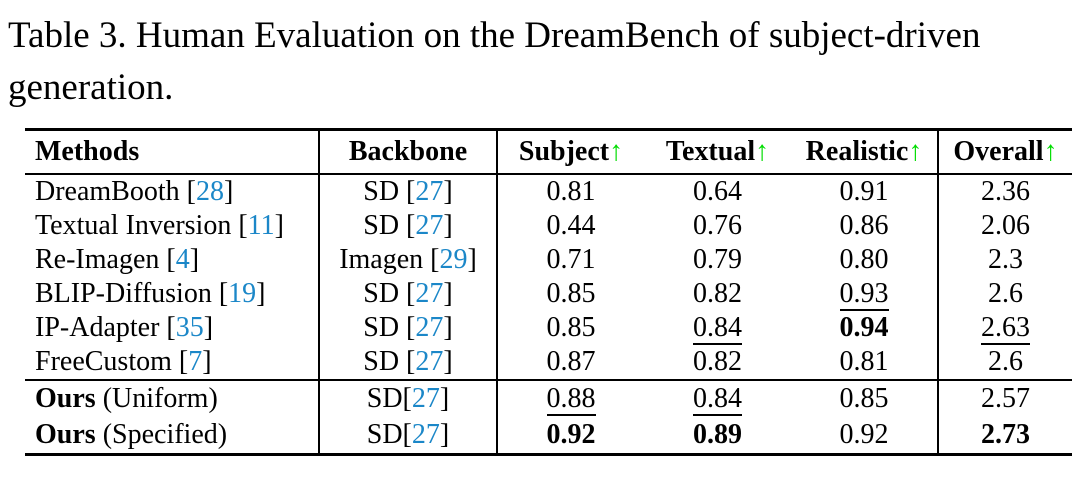  Describe the element at coordinates (189, 327) in the screenshot. I see `citation-link: 35` at that location.